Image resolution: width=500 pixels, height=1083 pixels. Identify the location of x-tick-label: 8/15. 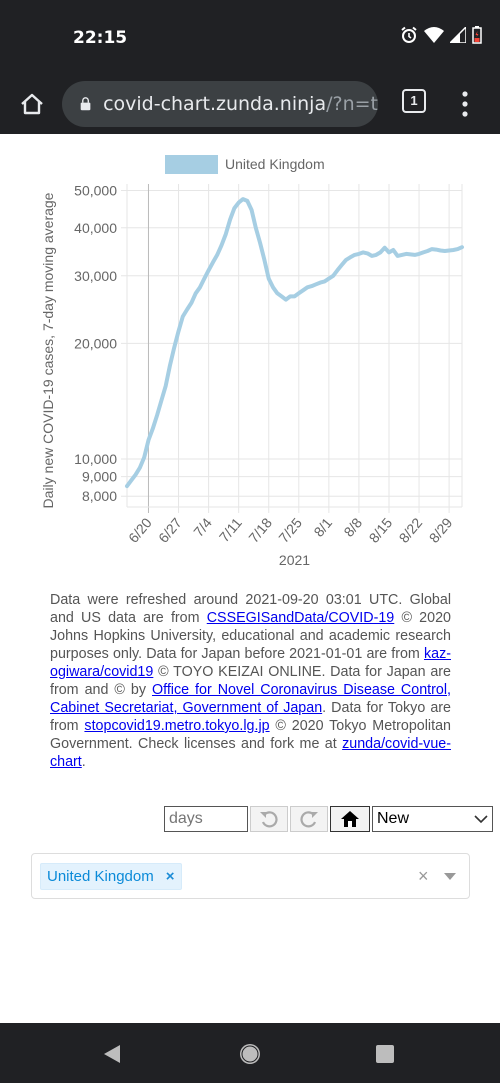
(381, 529).